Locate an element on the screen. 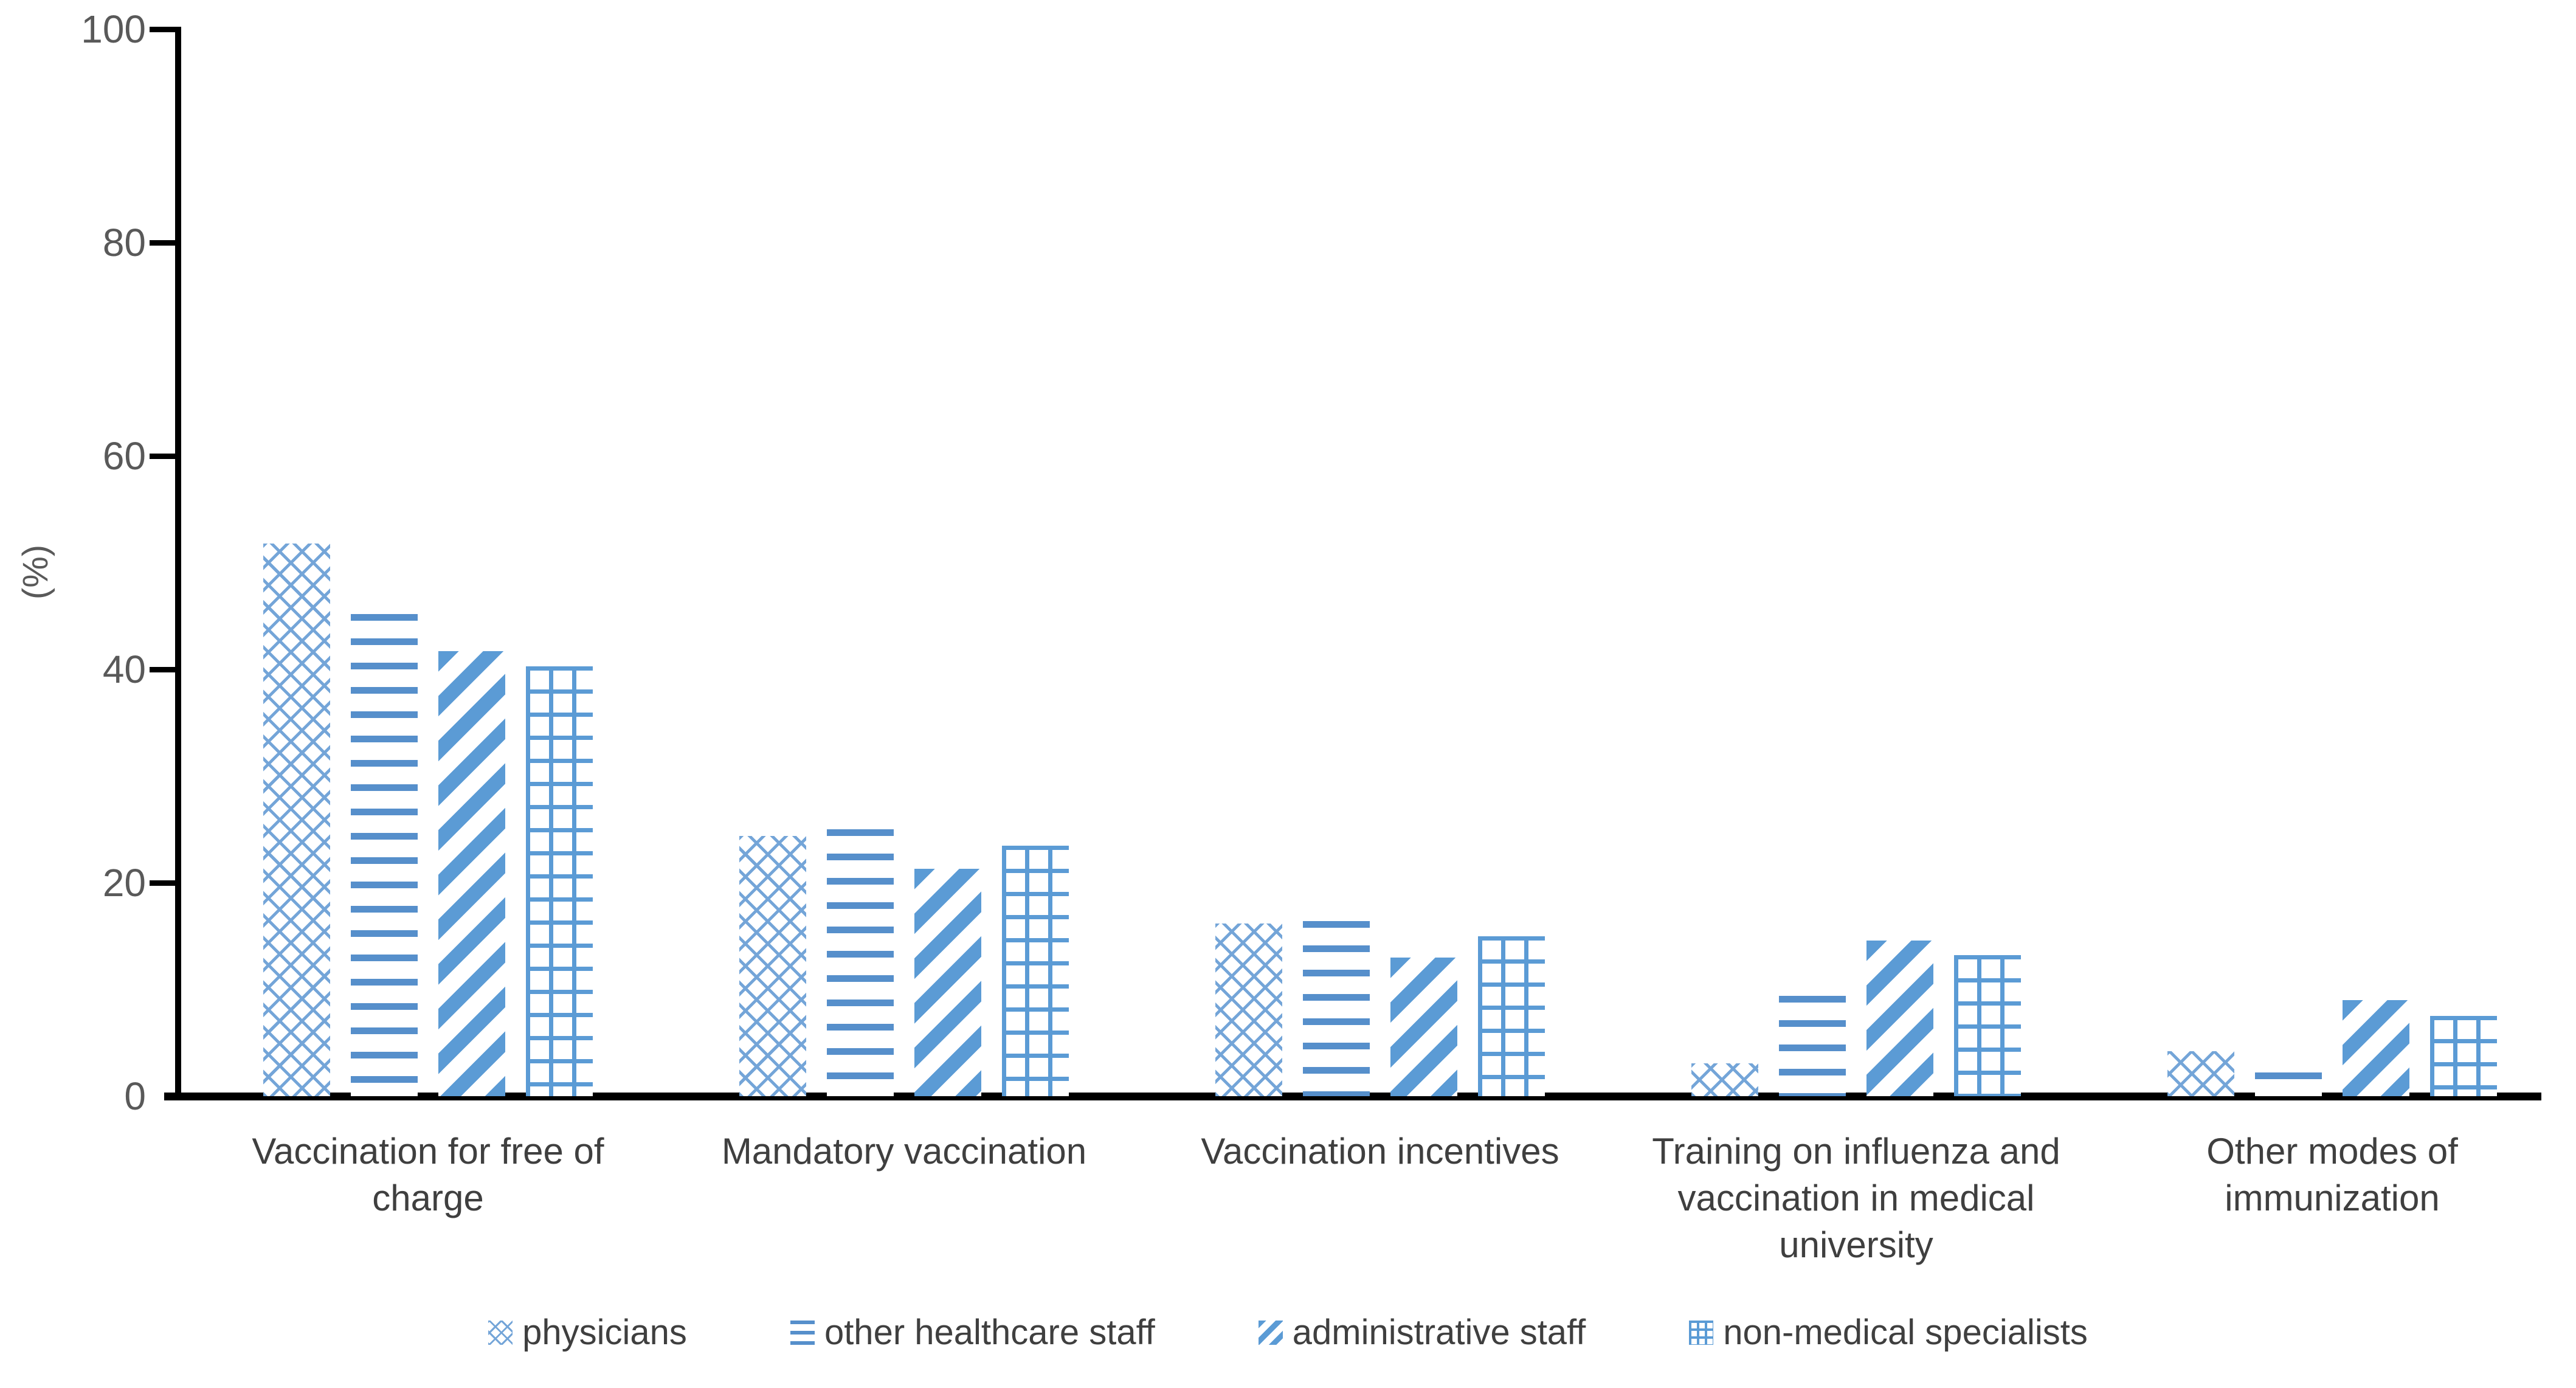  legend-label: non-medical specialists is located at coordinates (1906, 1332).